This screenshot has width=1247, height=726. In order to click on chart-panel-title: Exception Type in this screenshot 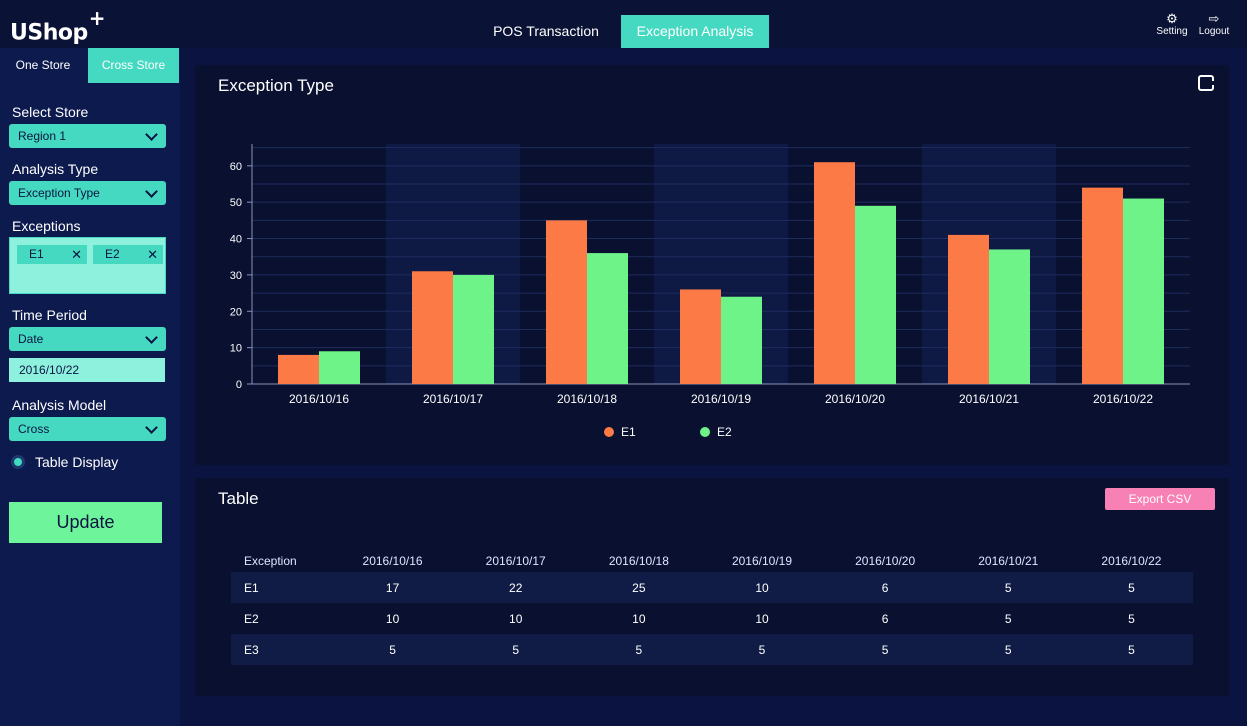, I will do `click(276, 85)`.